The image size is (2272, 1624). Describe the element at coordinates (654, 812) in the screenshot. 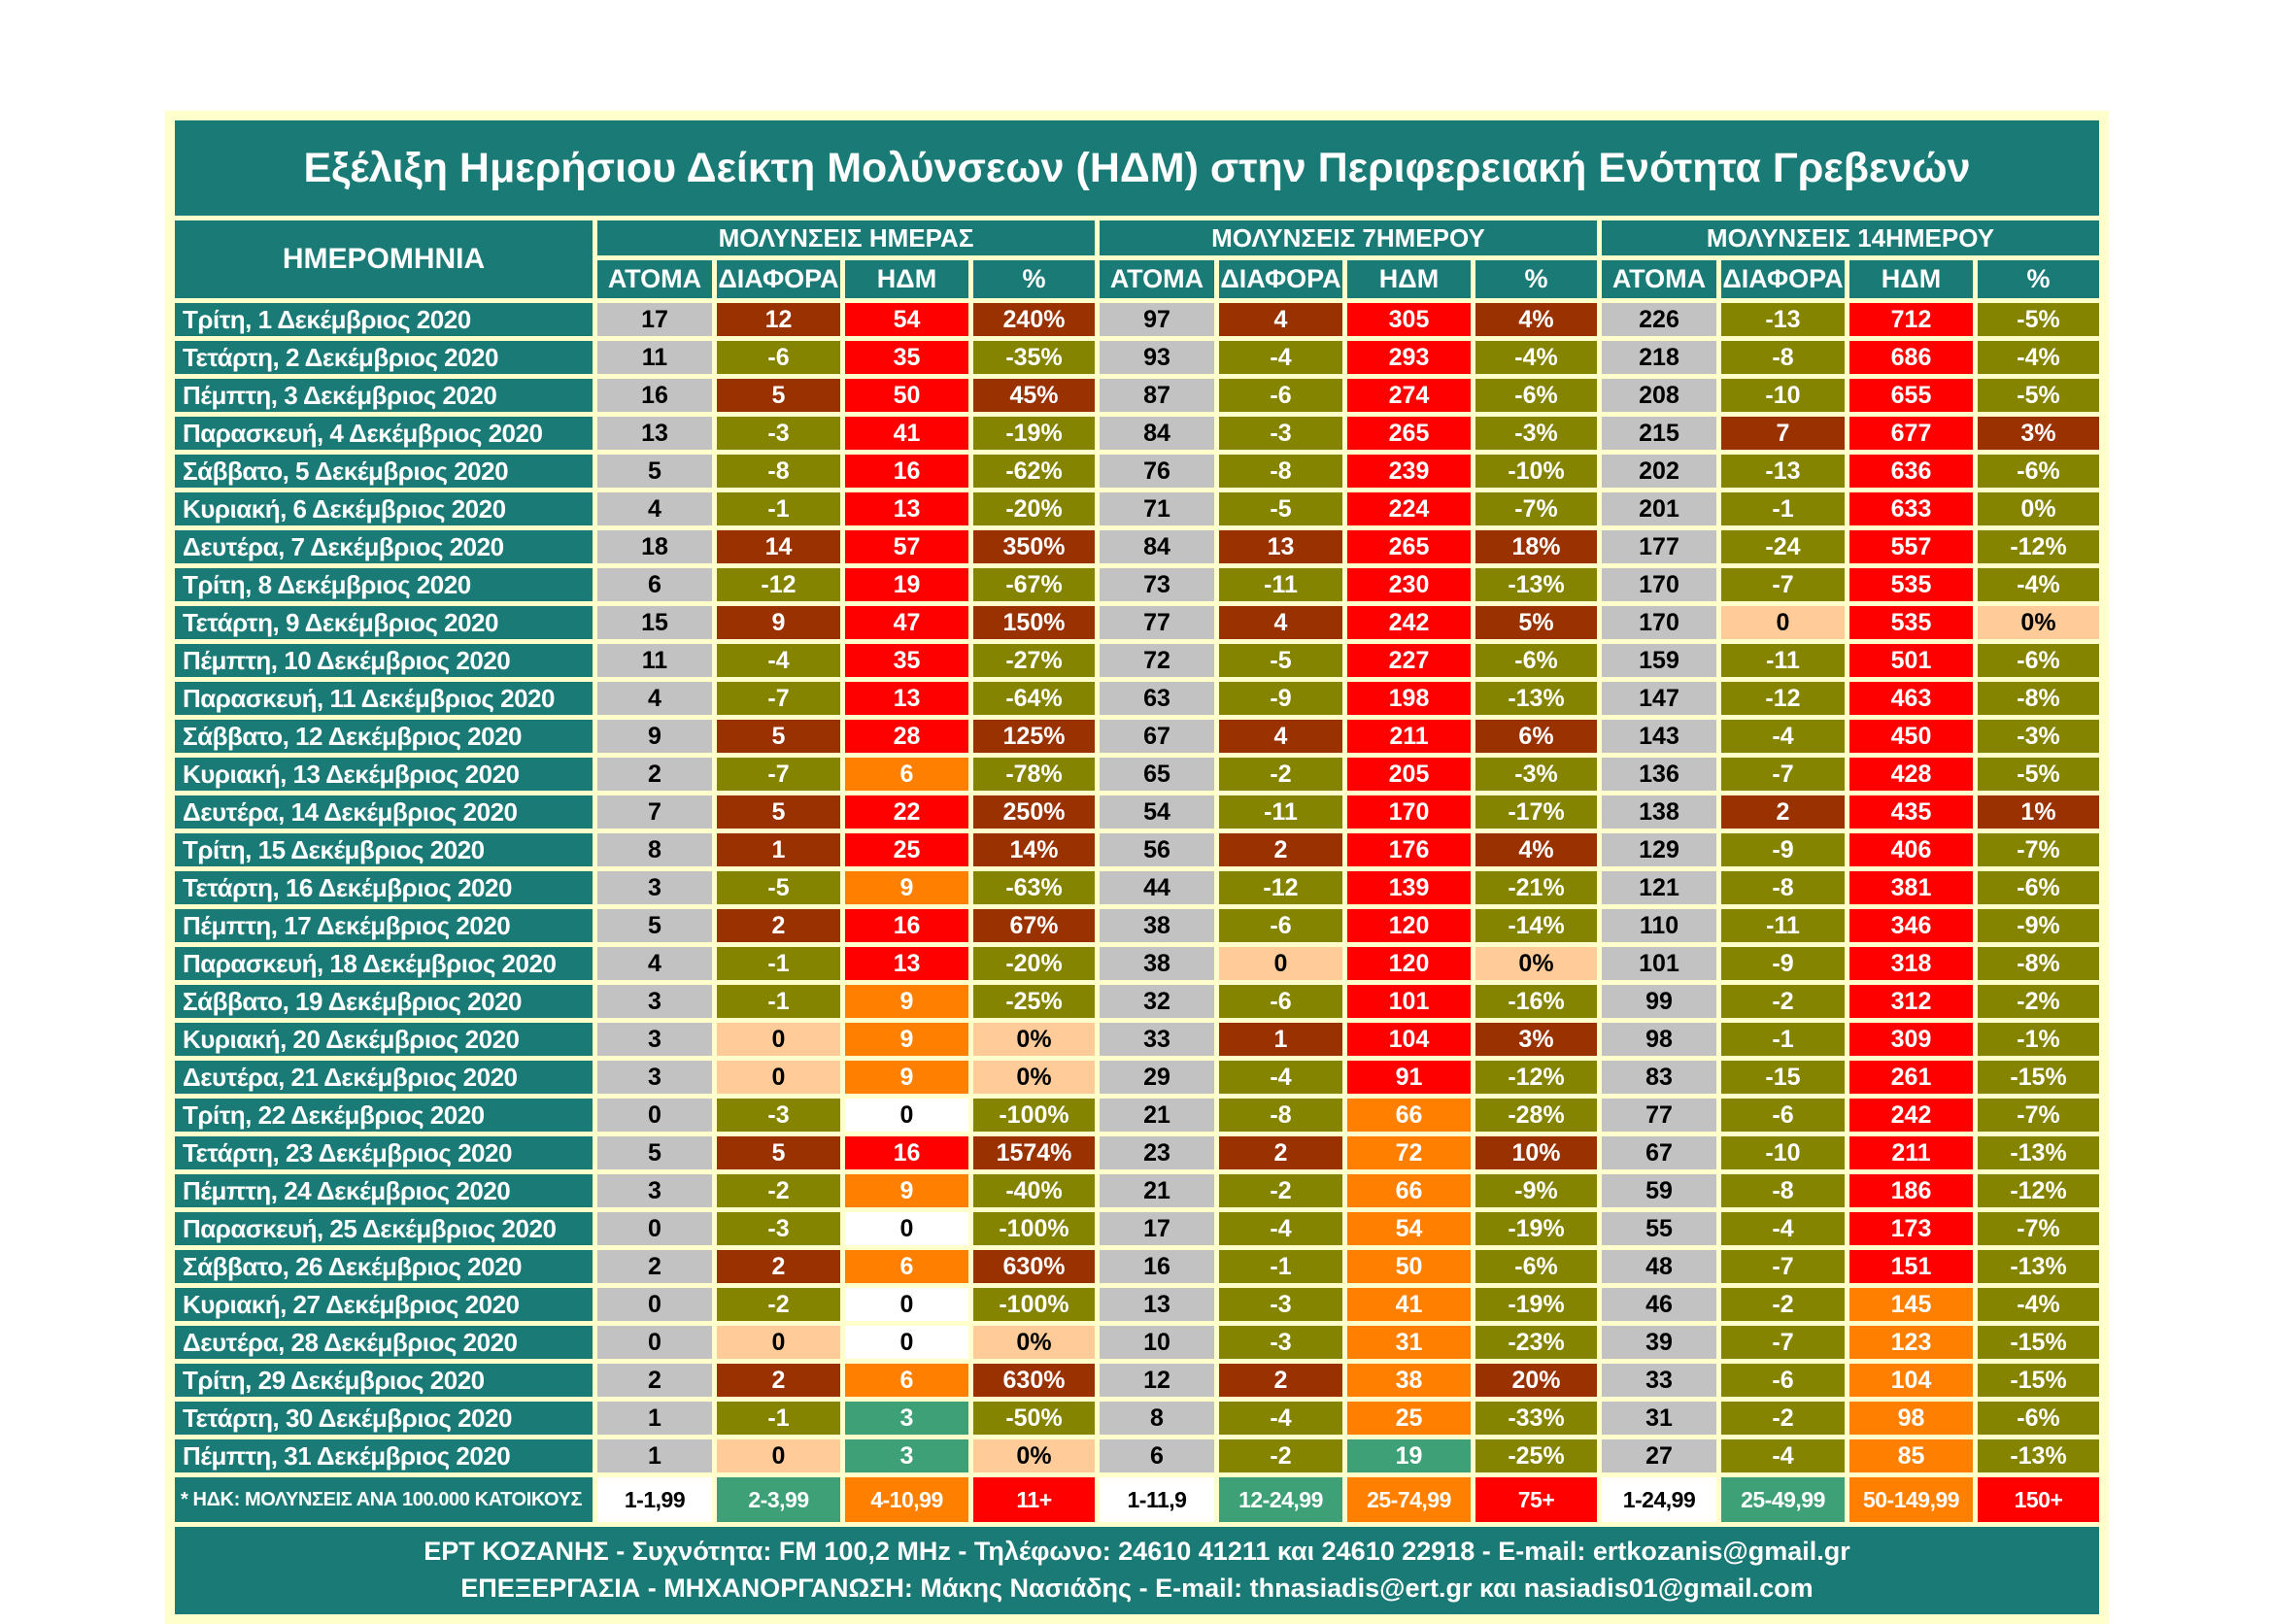

I see `value-cell-atoma: 7` at that location.